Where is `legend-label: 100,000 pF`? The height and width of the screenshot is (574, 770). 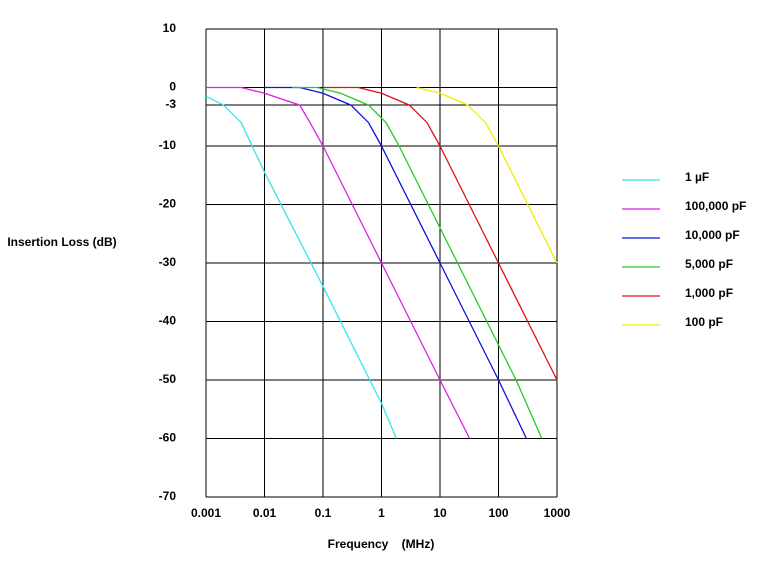 legend-label: 100,000 pF is located at coordinates (715, 206).